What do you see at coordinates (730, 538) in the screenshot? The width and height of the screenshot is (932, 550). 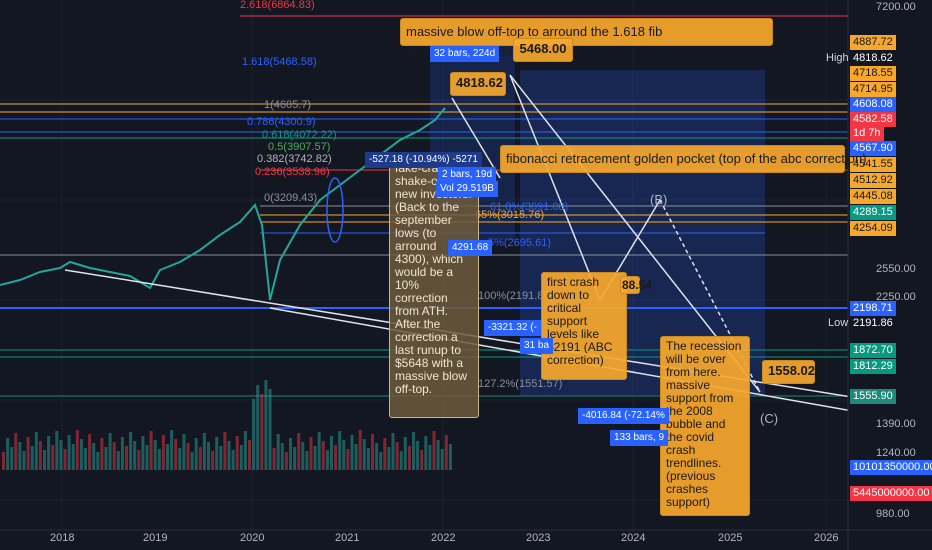 I see `time-label: 2025` at bounding box center [730, 538].